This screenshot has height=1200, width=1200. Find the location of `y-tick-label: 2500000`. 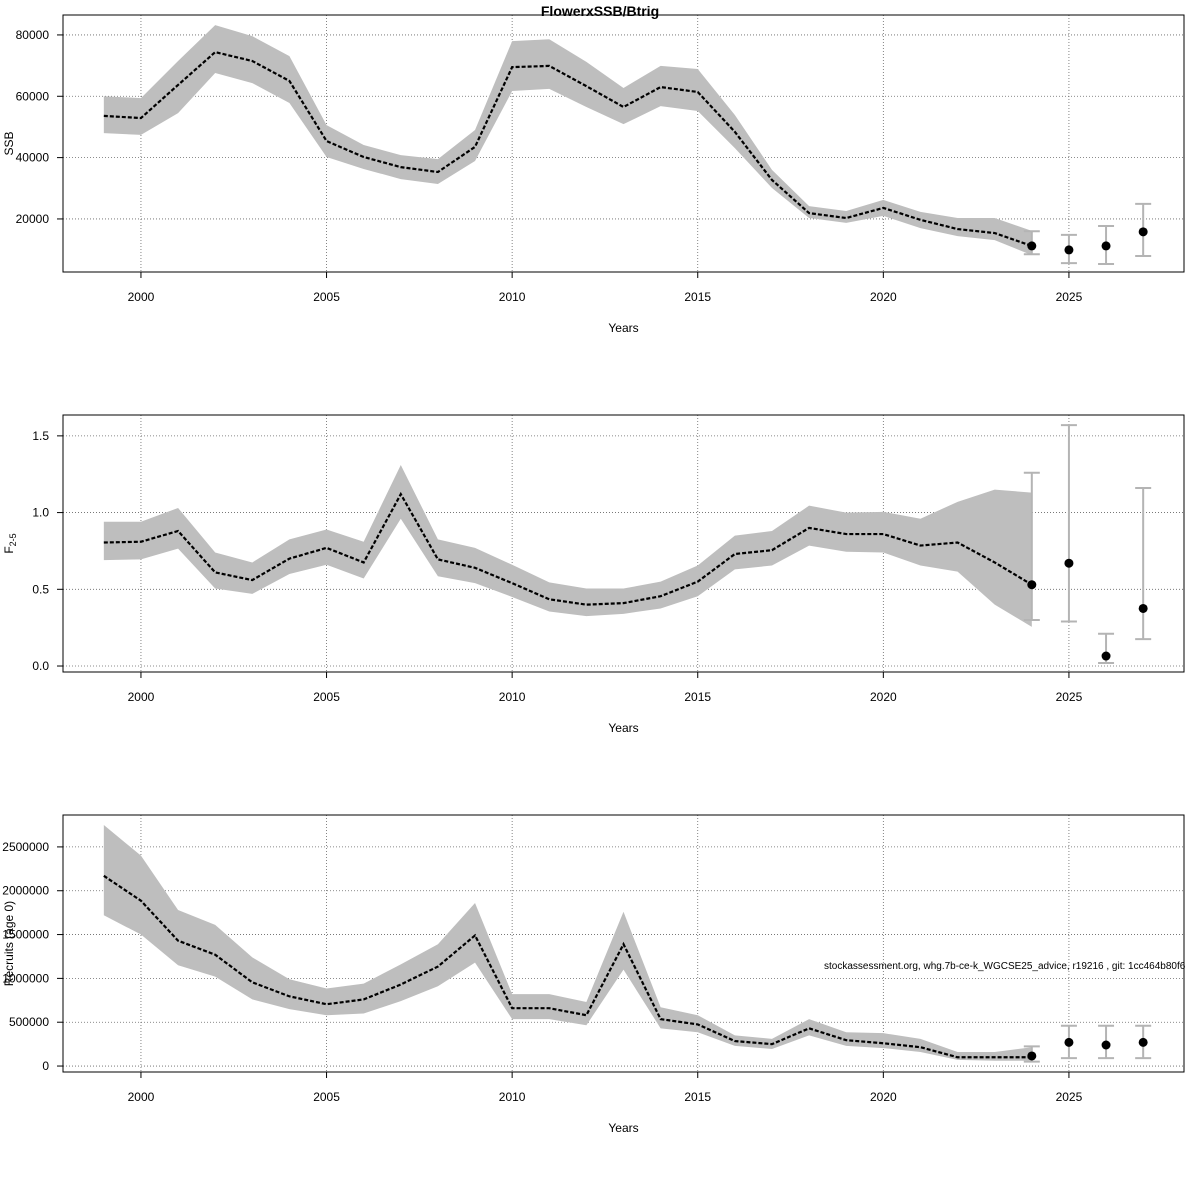

y-tick-label: 2500000 is located at coordinates (25, 847).